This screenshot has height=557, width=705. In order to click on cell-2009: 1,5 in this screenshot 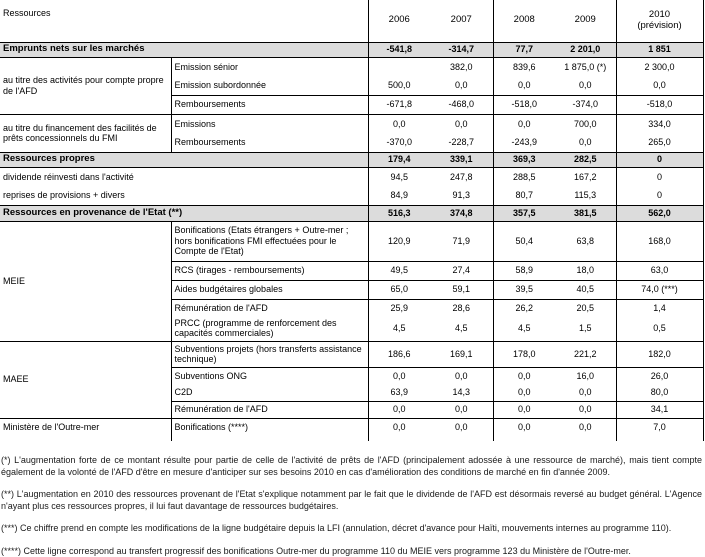, I will do `click(585, 328)`.